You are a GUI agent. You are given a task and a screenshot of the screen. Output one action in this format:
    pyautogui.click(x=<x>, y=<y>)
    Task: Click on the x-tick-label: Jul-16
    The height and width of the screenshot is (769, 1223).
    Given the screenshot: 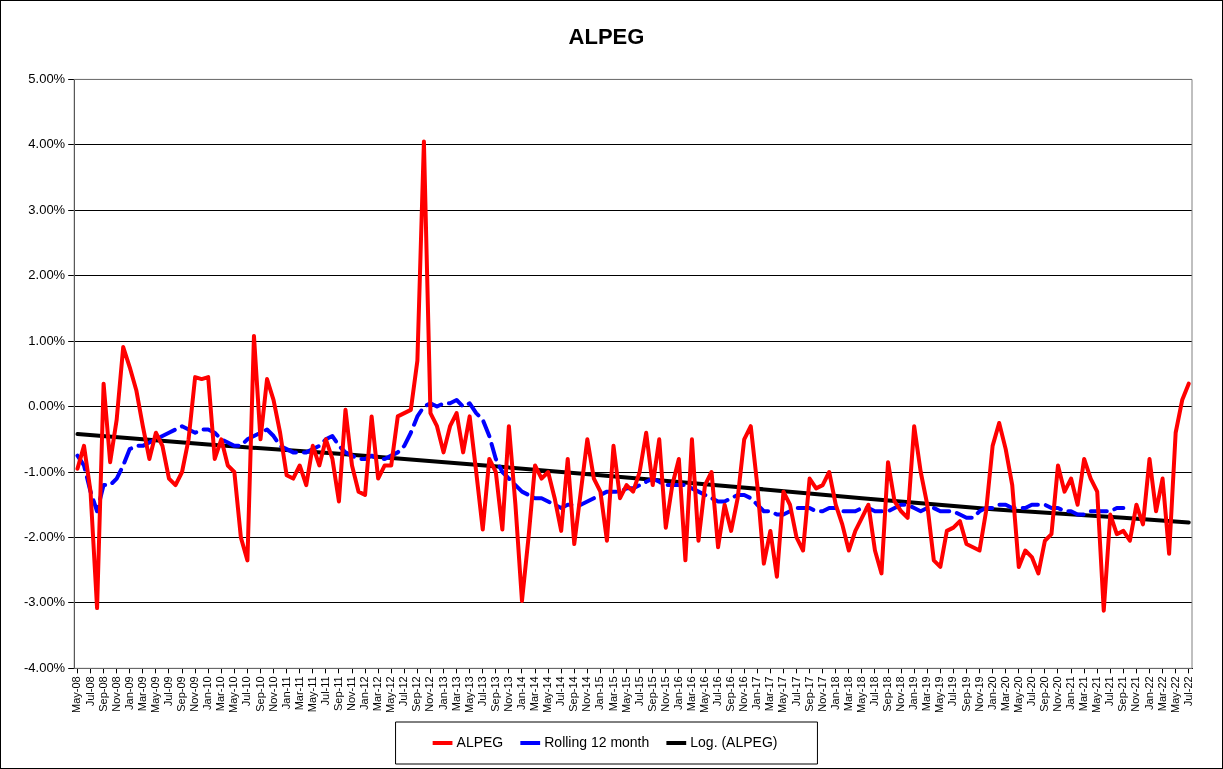 What is the action you would take?
    pyautogui.click(x=717, y=691)
    